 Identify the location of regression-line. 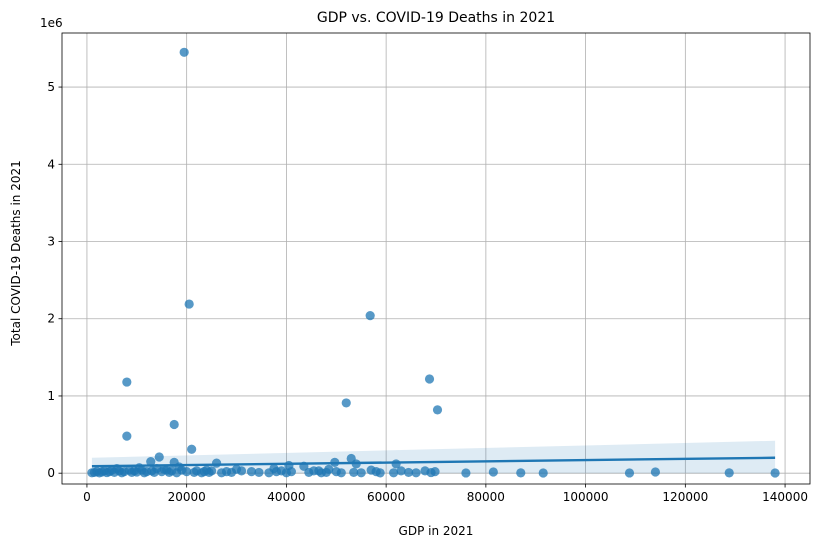
(433, 462).